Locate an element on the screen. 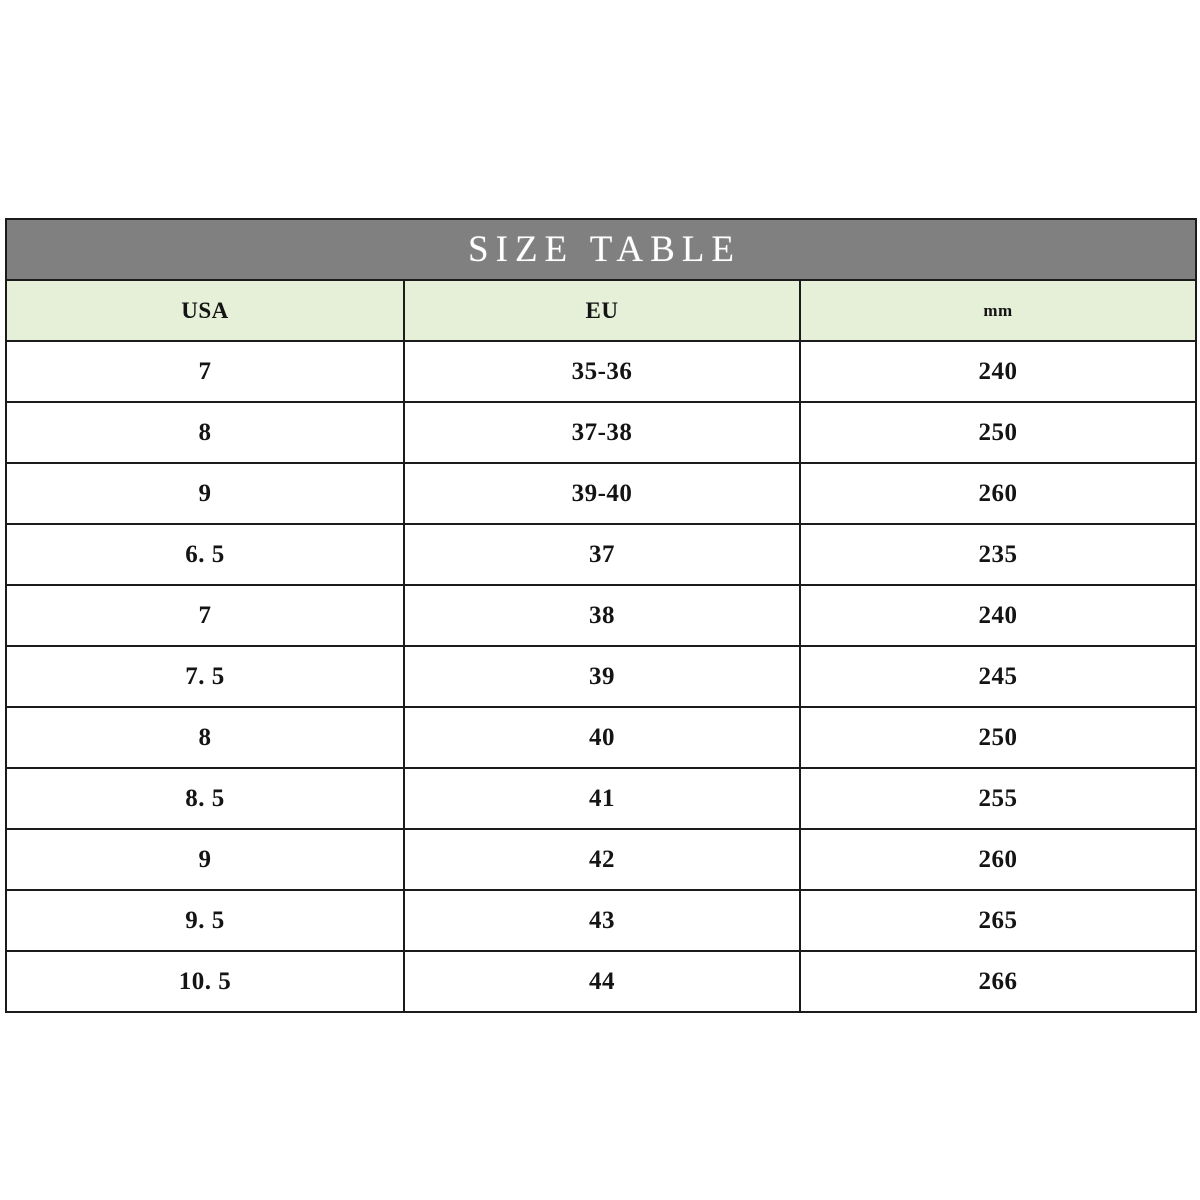  table-row: 8. 5 41 255 is located at coordinates (601, 798).